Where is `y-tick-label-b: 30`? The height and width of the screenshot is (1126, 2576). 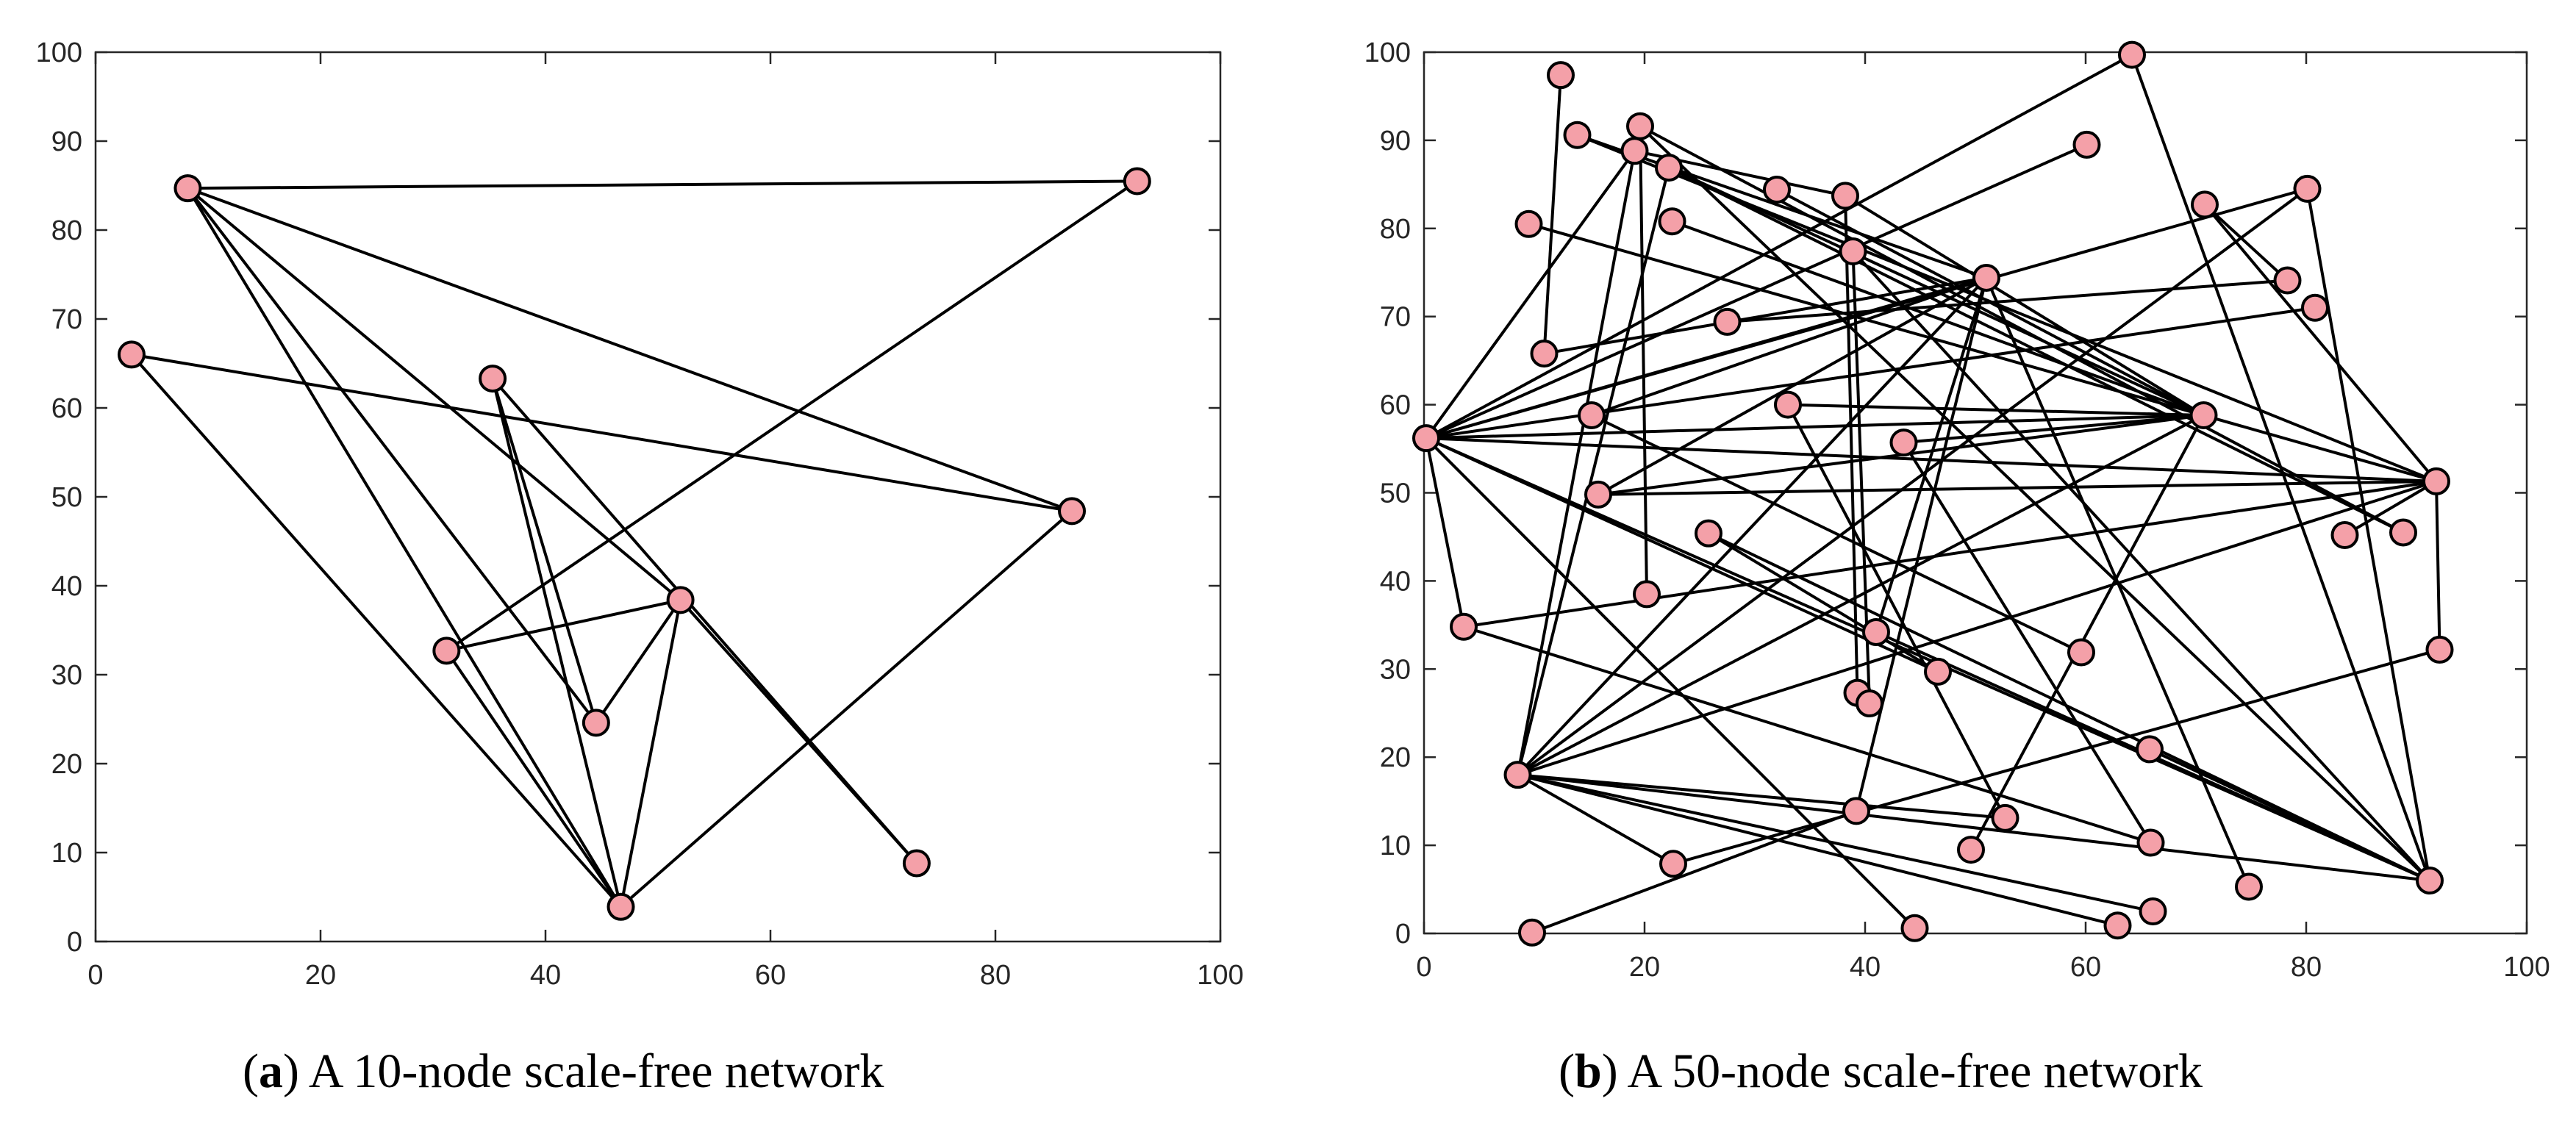
y-tick-label-b: 30 is located at coordinates (1395, 669).